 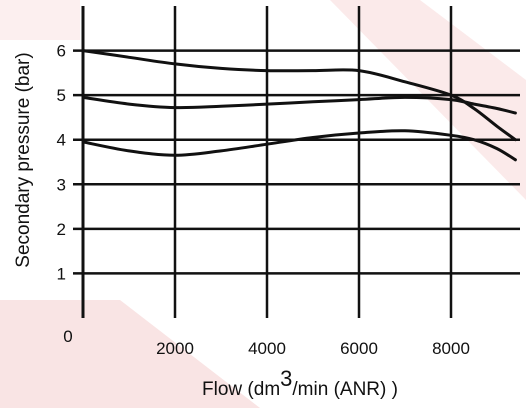 What do you see at coordinates (175, 348) in the screenshot?
I see `x-tick-label: 2000` at bounding box center [175, 348].